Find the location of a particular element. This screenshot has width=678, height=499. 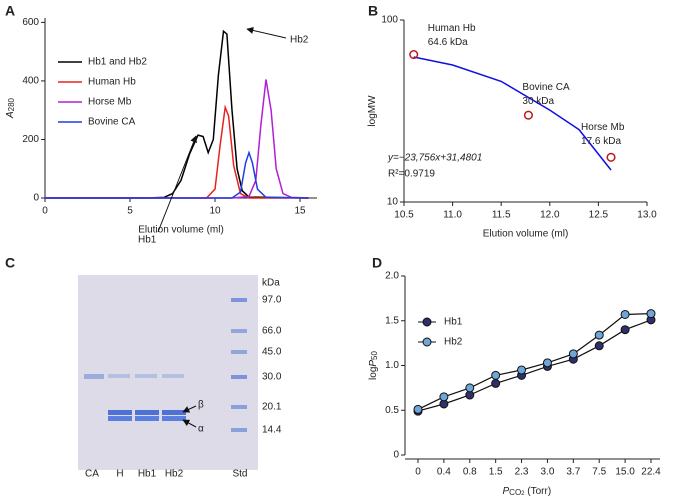

point-label: Horse Mb is located at coordinates (603, 127).